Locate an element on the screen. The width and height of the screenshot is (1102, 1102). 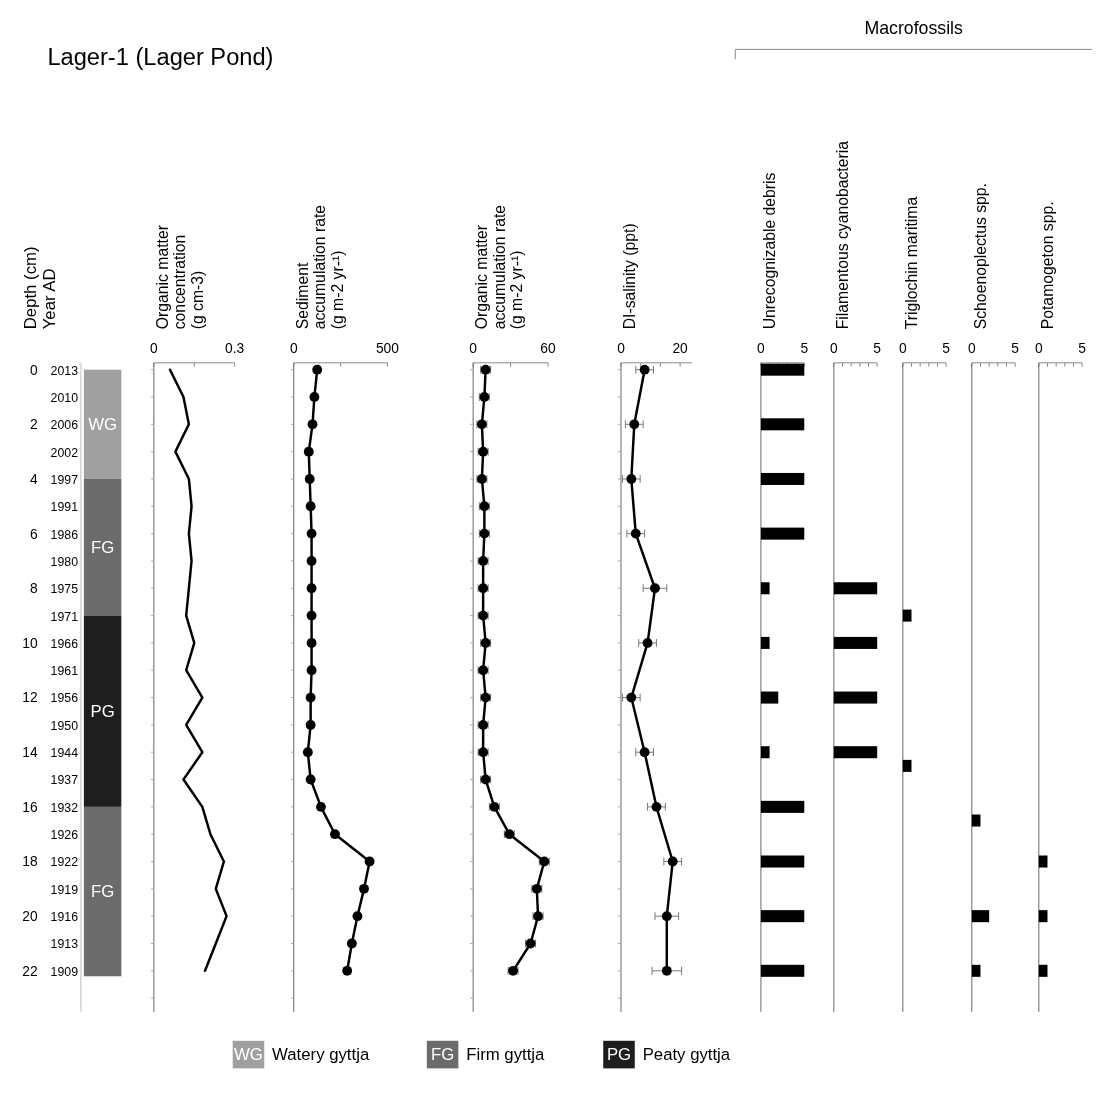
category-label: 1916 is located at coordinates (64, 917).